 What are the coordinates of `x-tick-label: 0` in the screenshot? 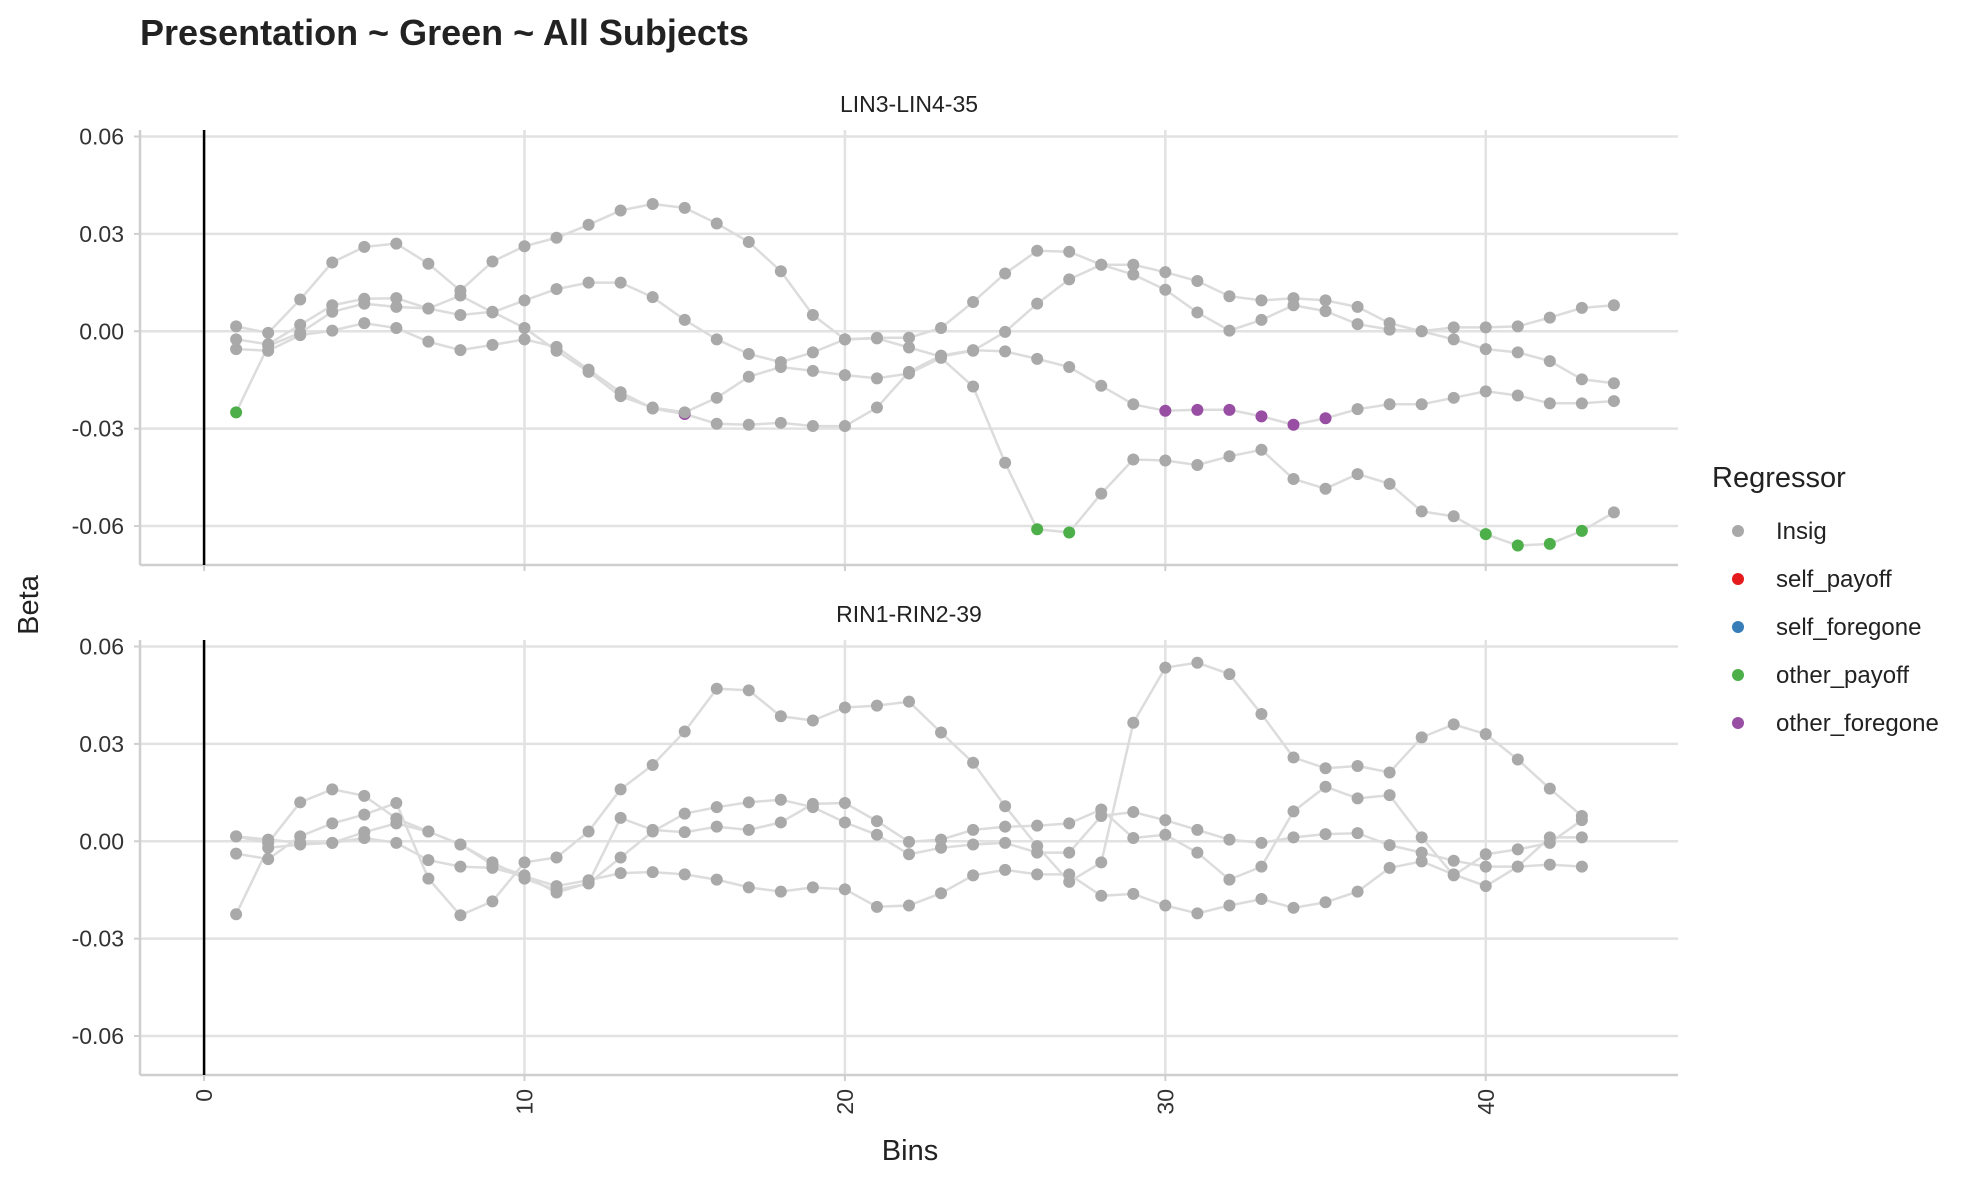 It's located at (204, 1095).